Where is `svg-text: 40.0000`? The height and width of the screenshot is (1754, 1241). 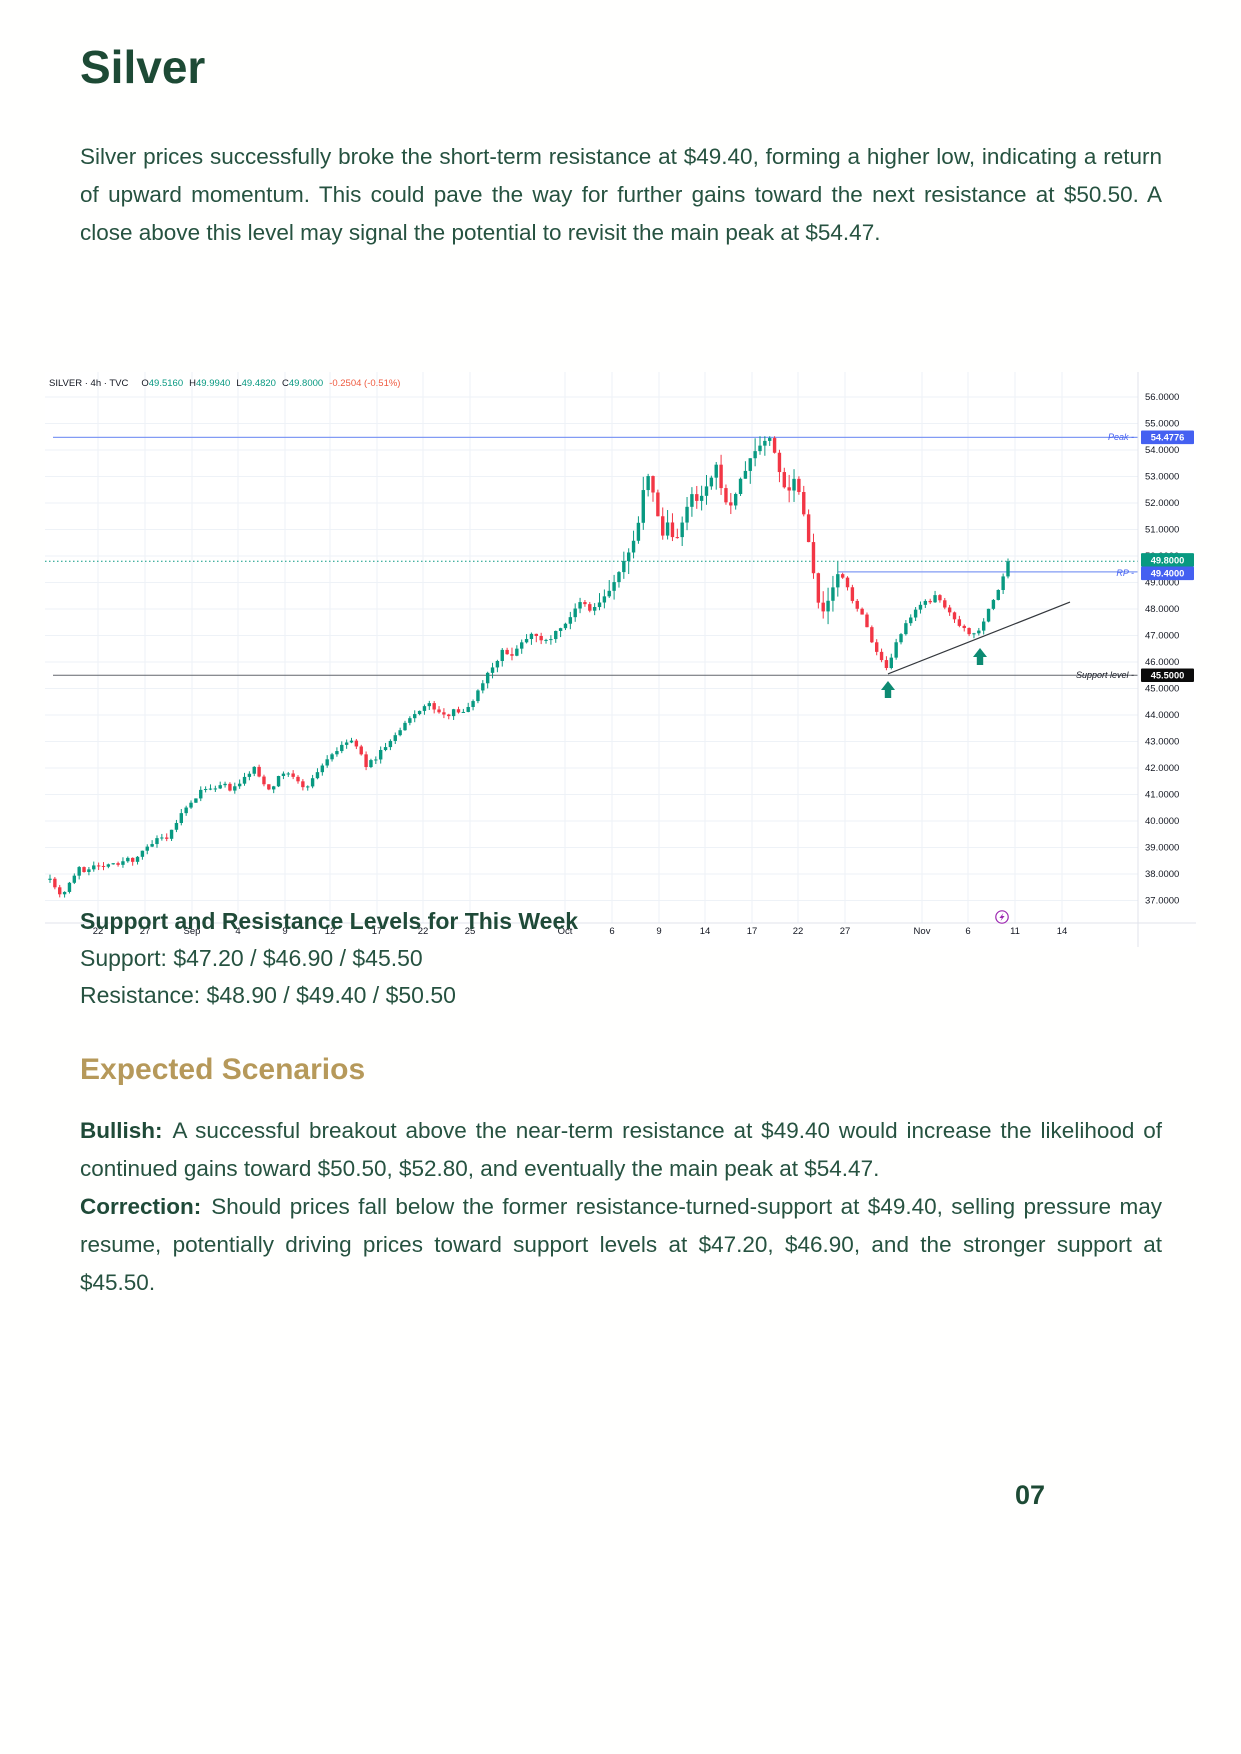
svg-text: 40.0000 is located at coordinates (1162, 821).